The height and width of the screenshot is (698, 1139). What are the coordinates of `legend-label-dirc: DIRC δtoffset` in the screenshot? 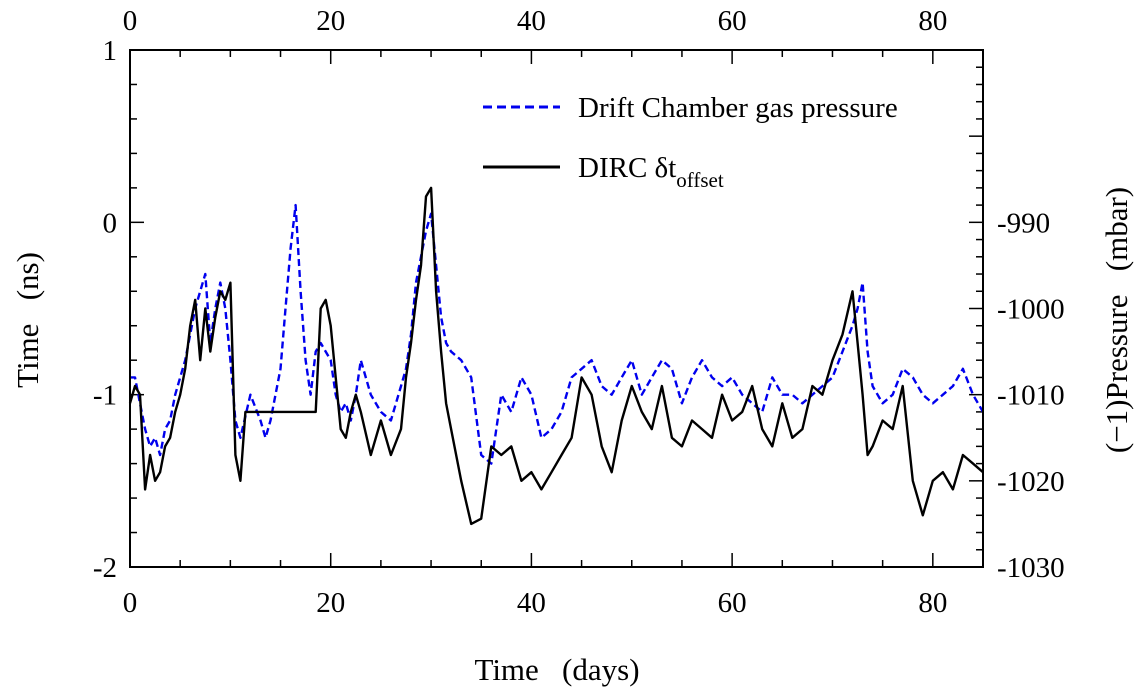 It's located at (651, 172).